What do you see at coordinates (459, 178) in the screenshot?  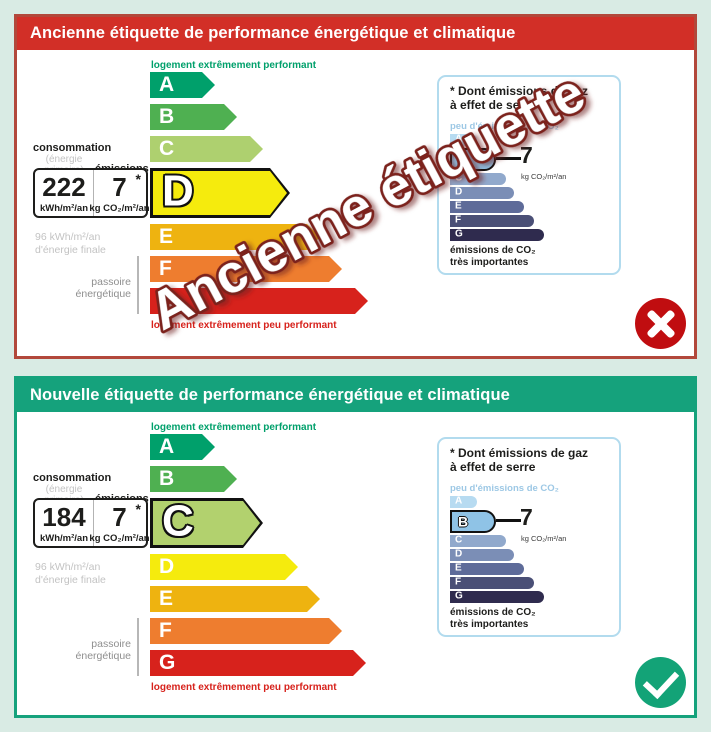 I see `co2-letter-C: C` at bounding box center [459, 178].